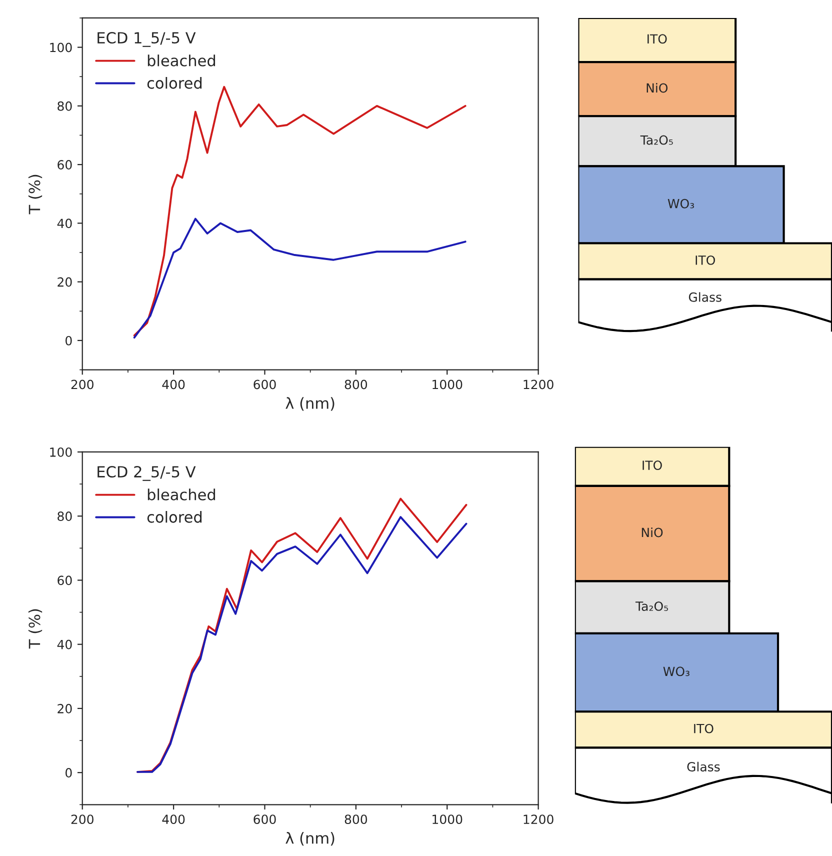 This screenshot has width=832, height=856. What do you see at coordinates (147, 39) in the screenshot?
I see `legend-title: ECD 1_5/-5 V` at bounding box center [147, 39].